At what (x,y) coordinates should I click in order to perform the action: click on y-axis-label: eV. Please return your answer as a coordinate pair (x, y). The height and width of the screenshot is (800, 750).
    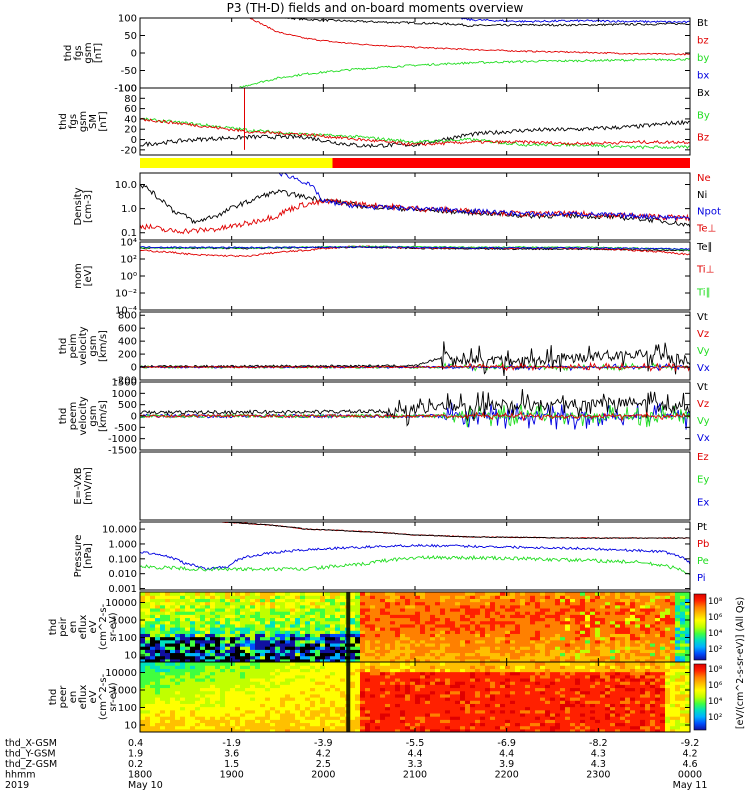
    Looking at the image, I should click on (93, 626).